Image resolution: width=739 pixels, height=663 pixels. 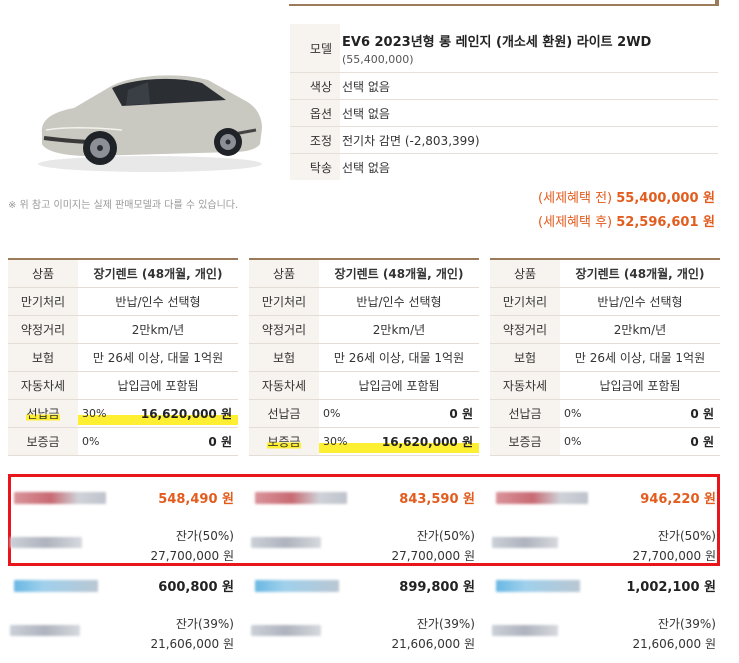 What do you see at coordinates (125, 610) in the screenshot?
I see `quote-bottom-1: 600,800 원 잔가(39%) 21,606,000 원` at bounding box center [125, 610].